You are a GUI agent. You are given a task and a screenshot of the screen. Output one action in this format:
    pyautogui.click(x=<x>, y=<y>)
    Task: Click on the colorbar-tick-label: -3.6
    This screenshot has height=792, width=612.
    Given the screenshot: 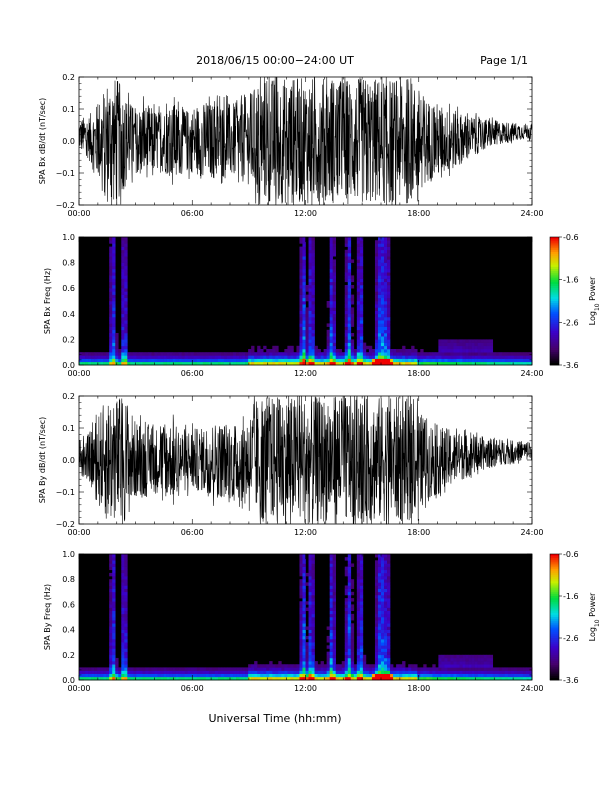 What is the action you would take?
    pyautogui.click(x=571, y=365)
    